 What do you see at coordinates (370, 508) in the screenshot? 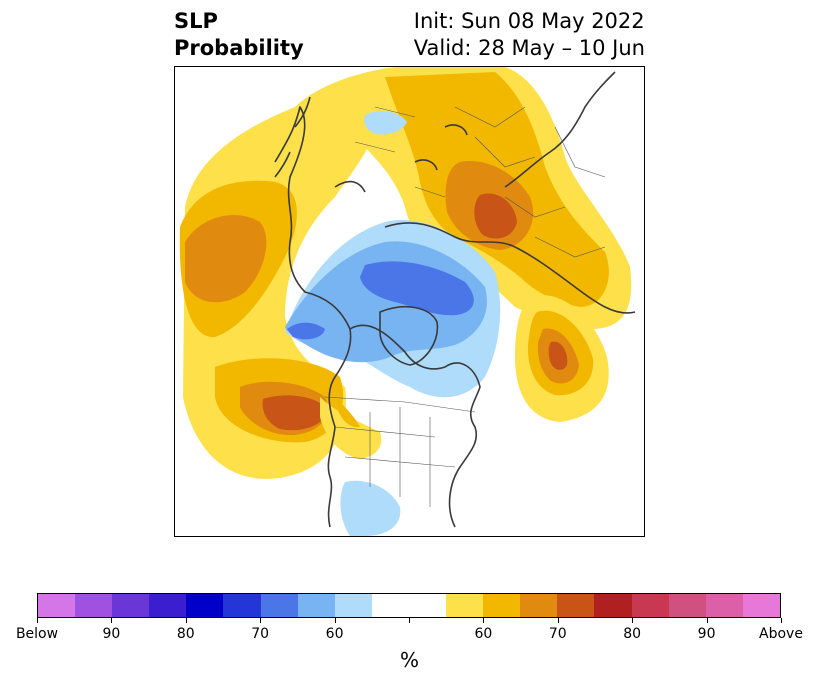
I see `us-lightblue` at bounding box center [370, 508].